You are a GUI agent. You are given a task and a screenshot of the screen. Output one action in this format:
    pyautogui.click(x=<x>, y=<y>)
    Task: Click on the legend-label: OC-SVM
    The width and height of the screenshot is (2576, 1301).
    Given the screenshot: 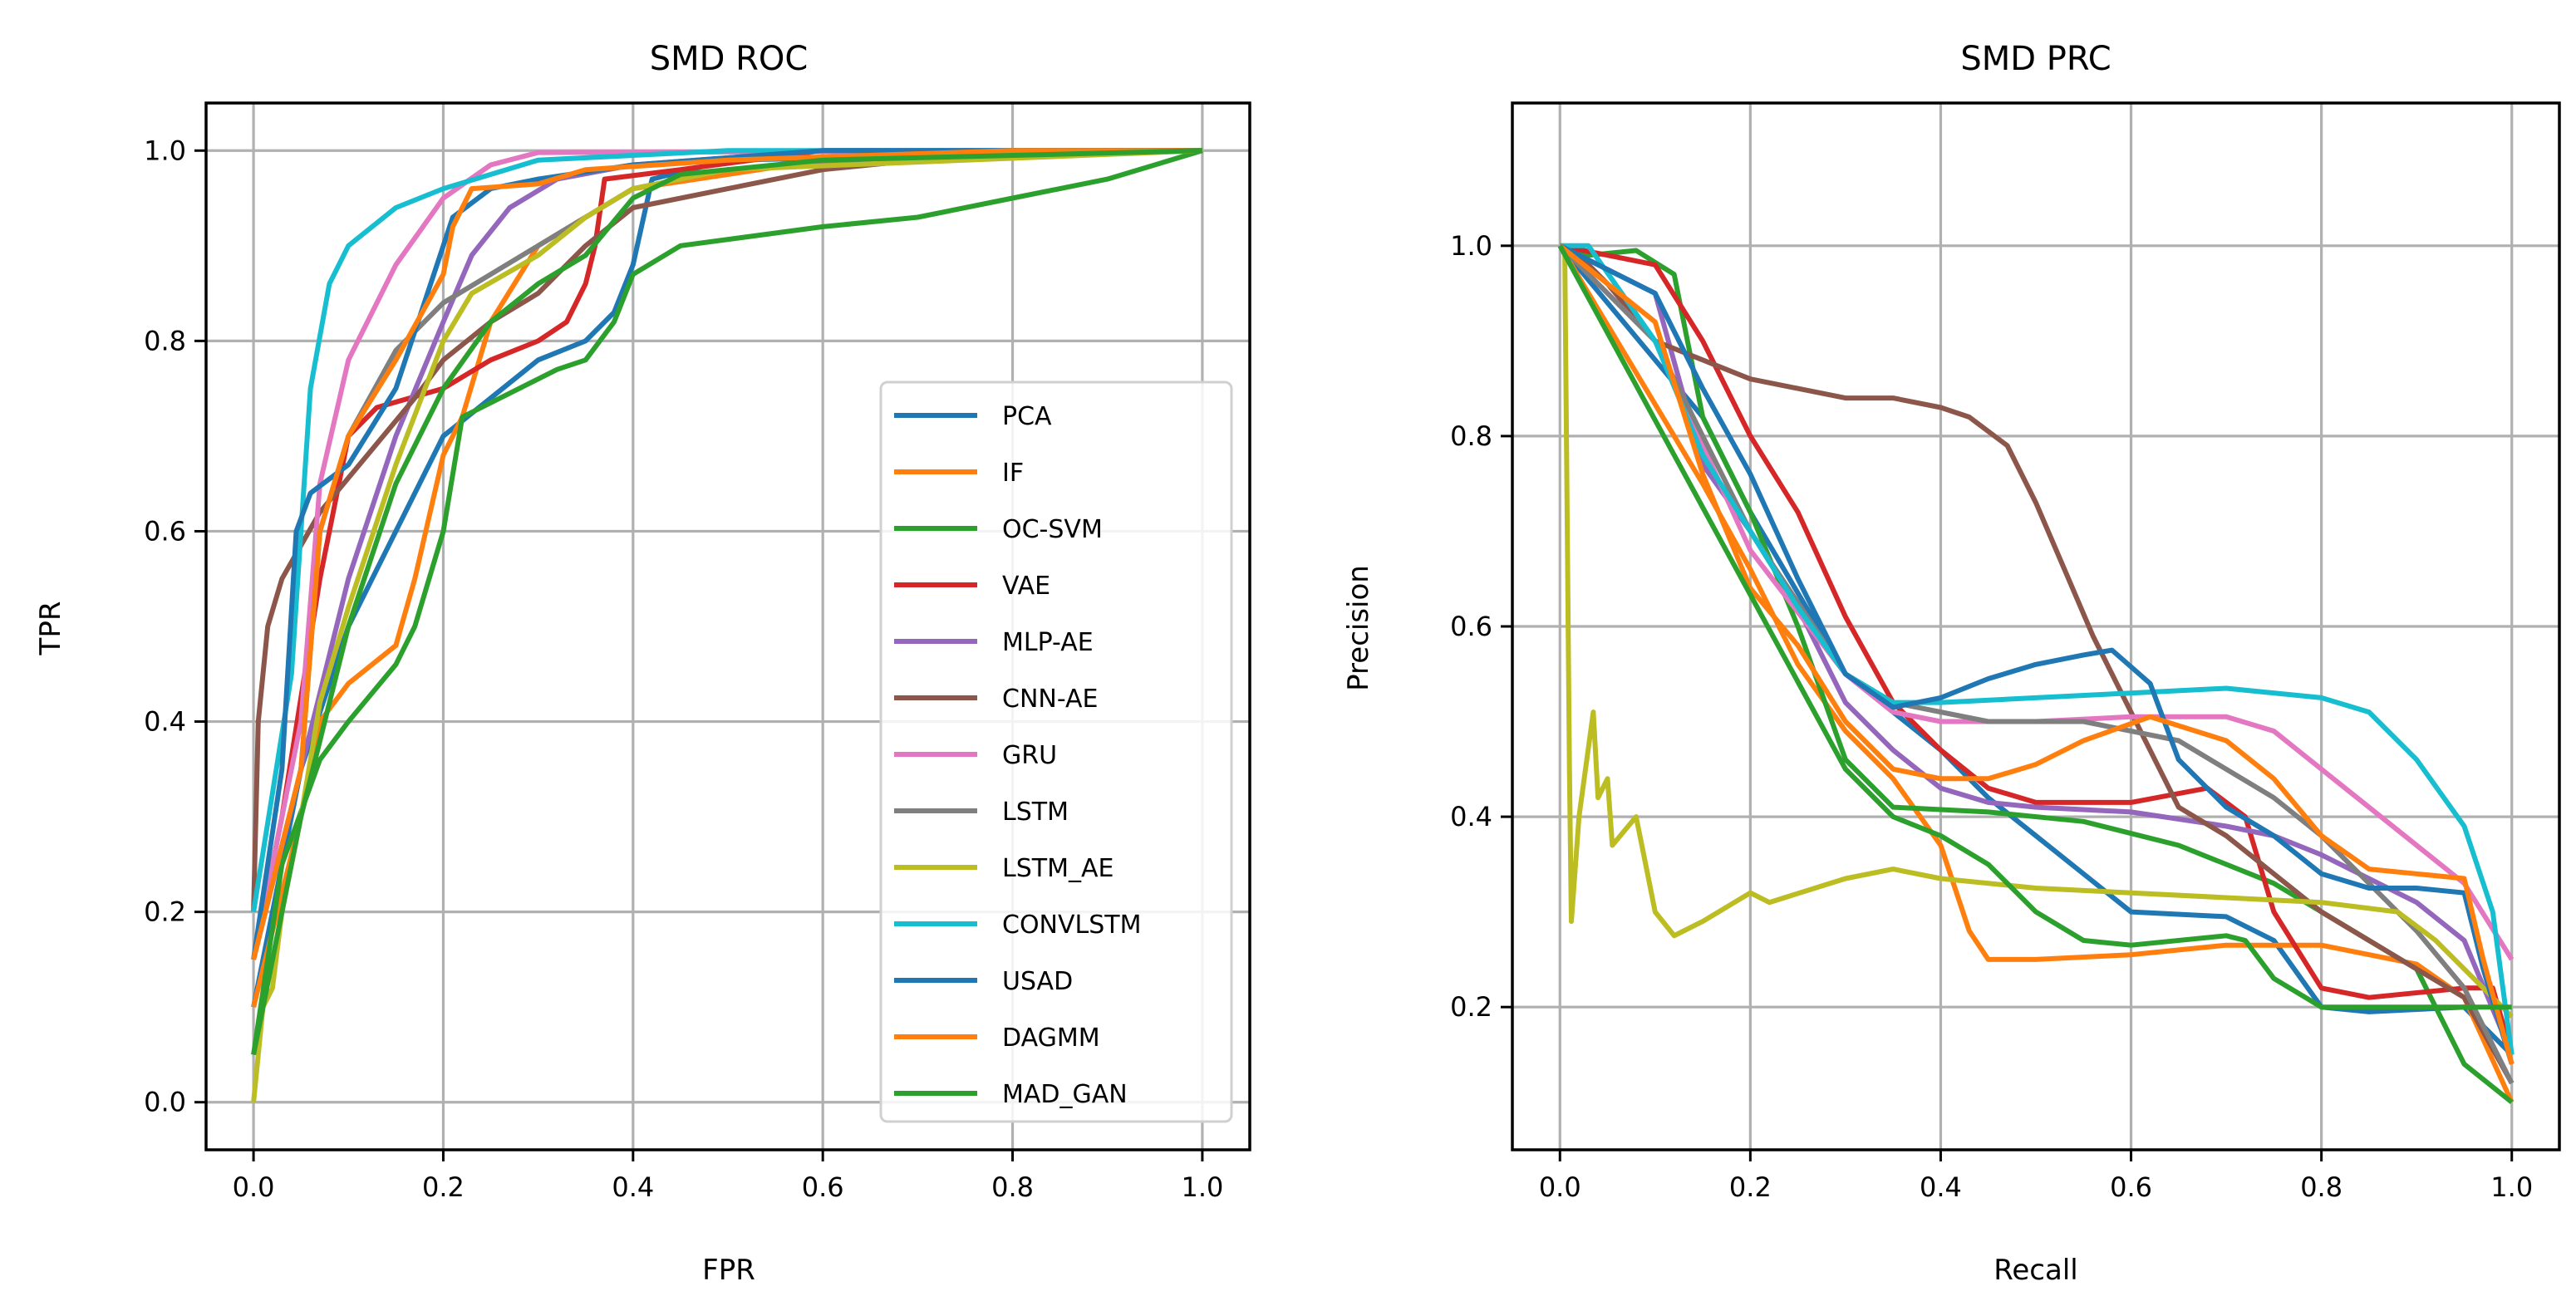 What is the action you would take?
    pyautogui.click(x=1052, y=530)
    